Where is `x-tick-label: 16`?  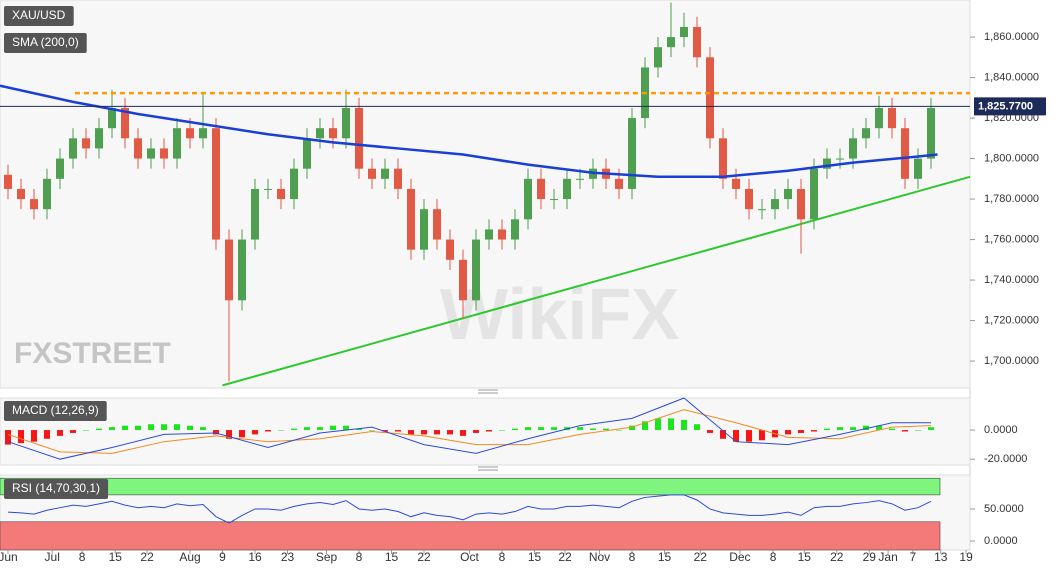 x-tick-label: 16 is located at coordinates (255, 557).